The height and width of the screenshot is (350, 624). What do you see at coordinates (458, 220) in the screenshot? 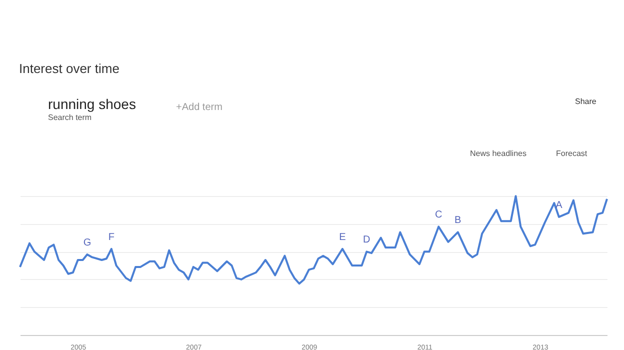
I see `annotation: B` at bounding box center [458, 220].